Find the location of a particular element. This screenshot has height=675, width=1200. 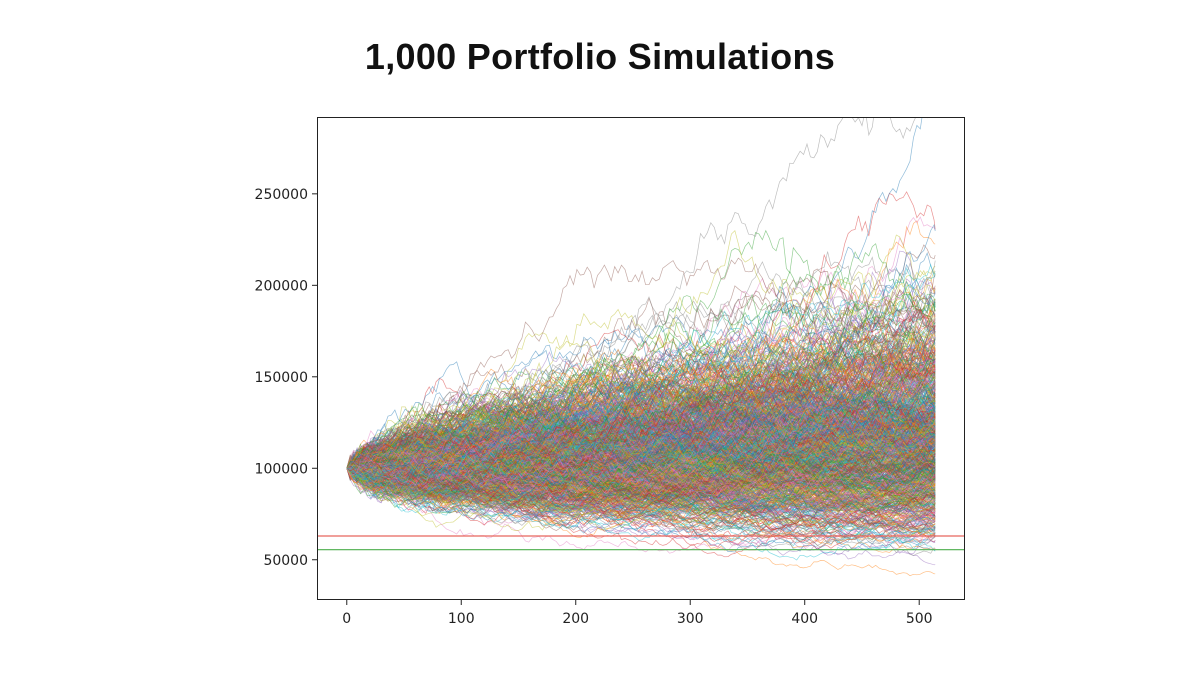

y-tick-label: 150000 is located at coordinates (281, 378).